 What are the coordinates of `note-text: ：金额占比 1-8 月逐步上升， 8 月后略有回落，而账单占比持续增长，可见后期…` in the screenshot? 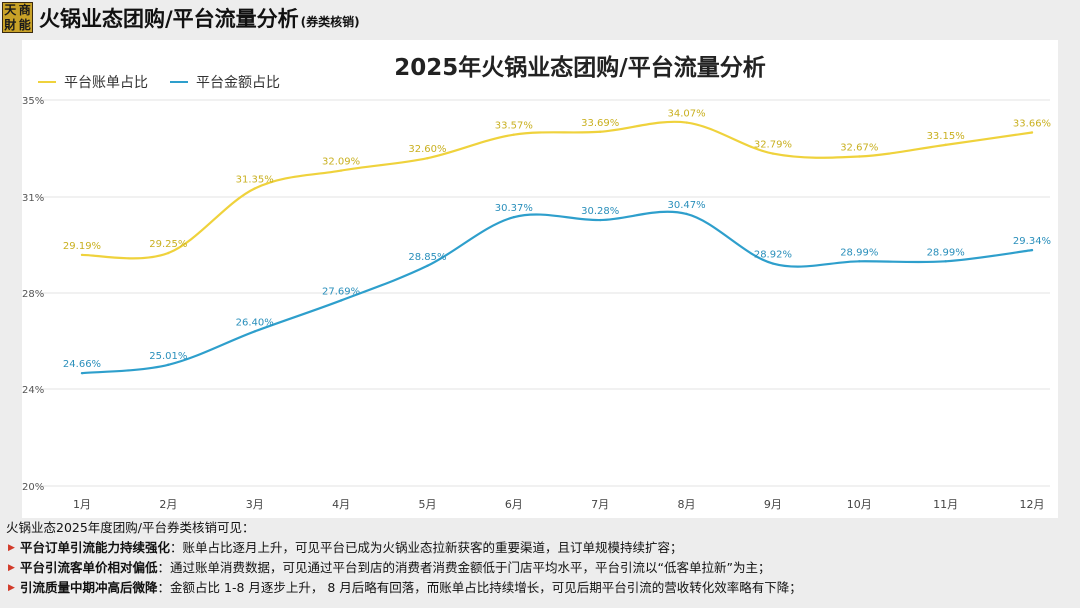 It's located at (479, 587).